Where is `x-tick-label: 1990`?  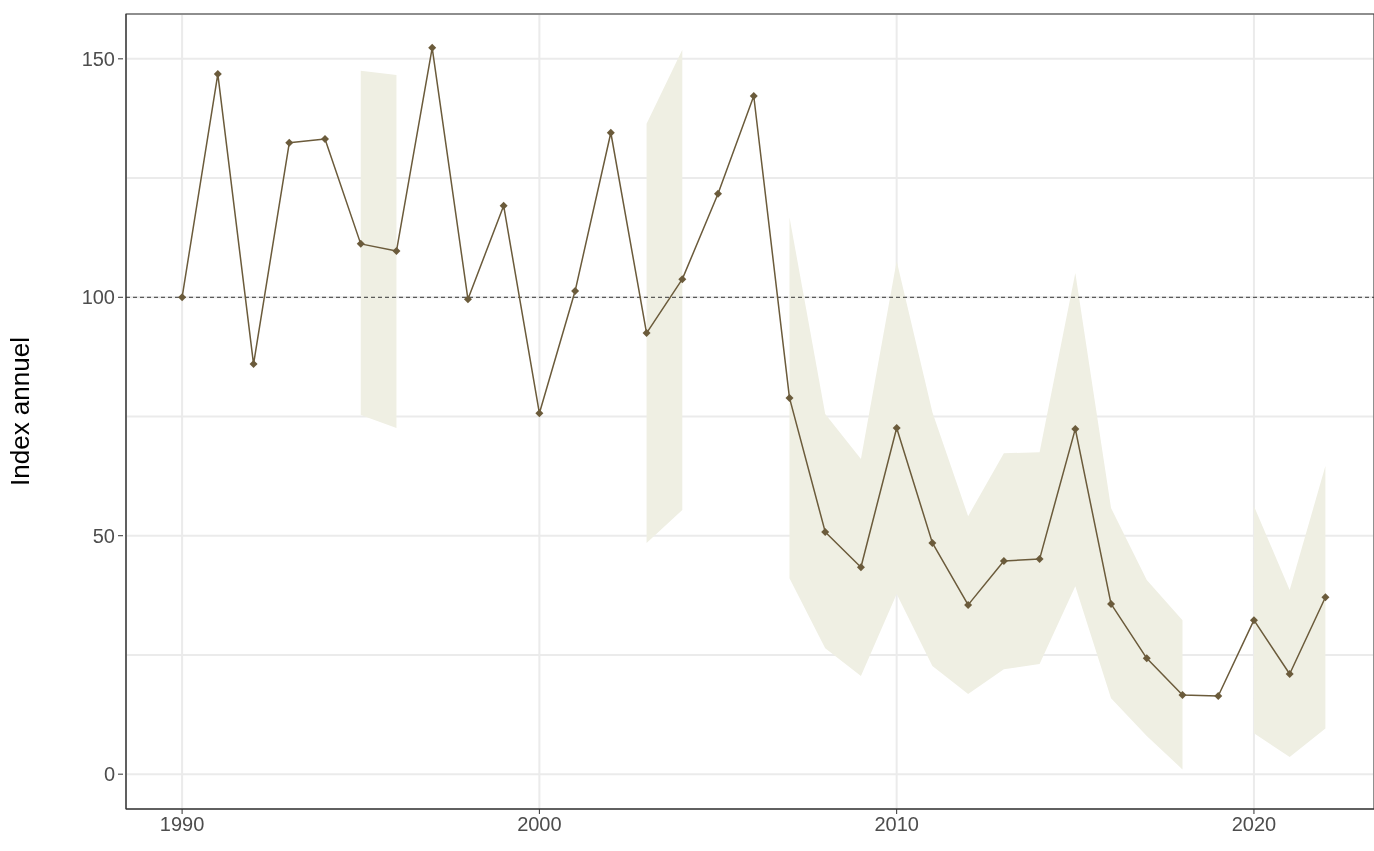
x-tick-label: 1990 is located at coordinates (182, 824).